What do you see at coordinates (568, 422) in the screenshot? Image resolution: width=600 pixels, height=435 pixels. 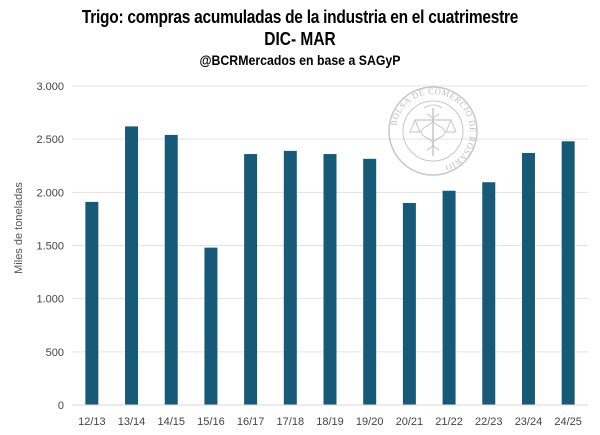 I see `x-tick-label: 24/25` at bounding box center [568, 422].